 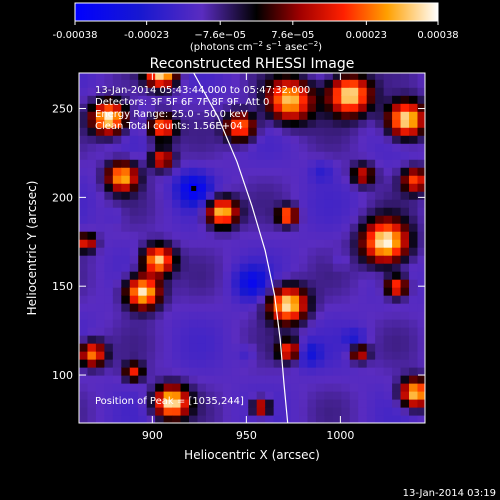 What do you see at coordinates (246, 435) in the screenshot?
I see `x-tick-label: 950` at bounding box center [246, 435].